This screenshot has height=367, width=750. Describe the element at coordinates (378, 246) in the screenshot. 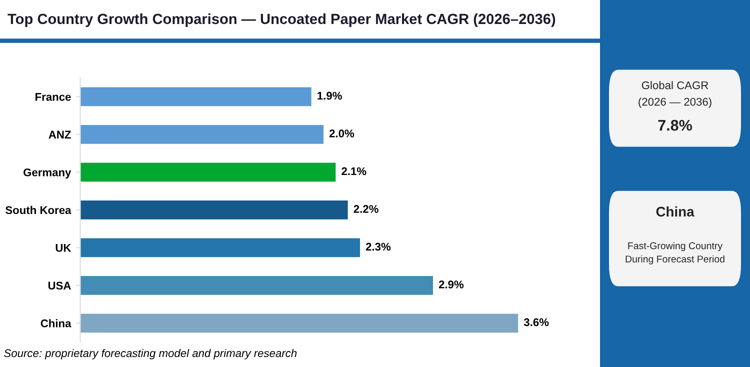

I see `data-label: 2.3%` at that location.